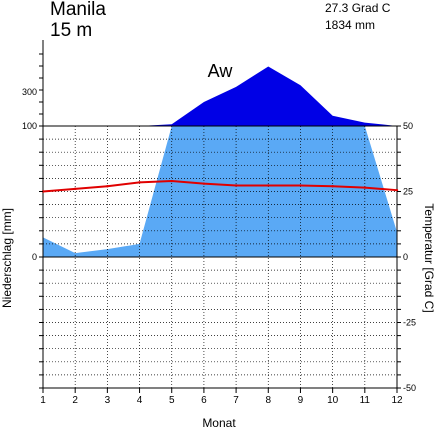 This screenshot has height=430, width=437. I want to click on month-label: 3, so click(108, 400).